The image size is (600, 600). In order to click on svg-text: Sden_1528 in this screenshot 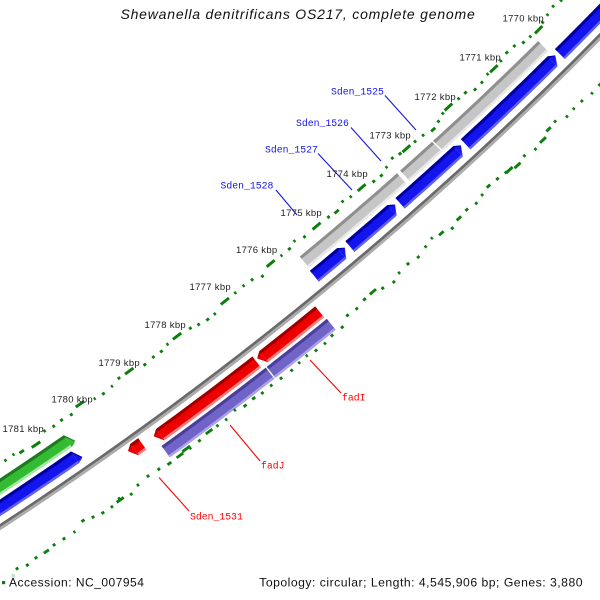, I will do `click(247, 186)`.